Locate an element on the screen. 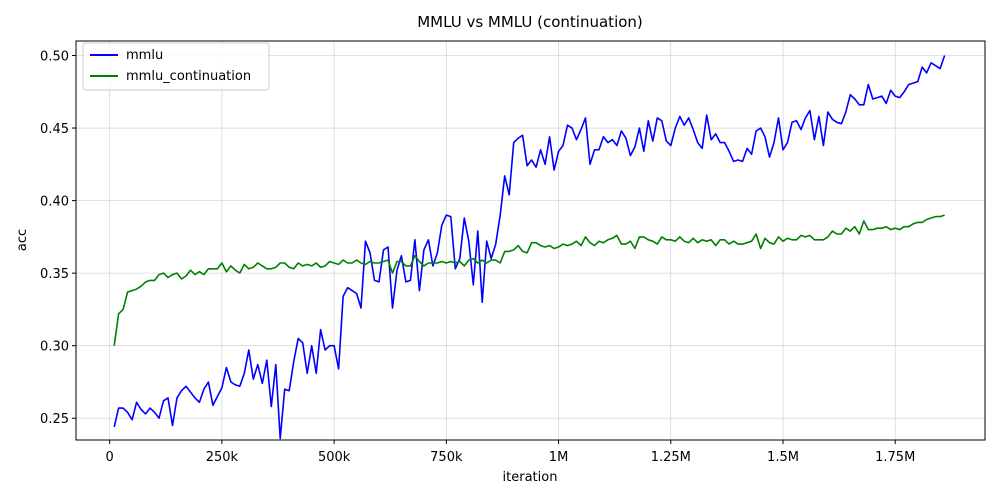  legend: mmlu mmlu_continuation is located at coordinates (176, 66).